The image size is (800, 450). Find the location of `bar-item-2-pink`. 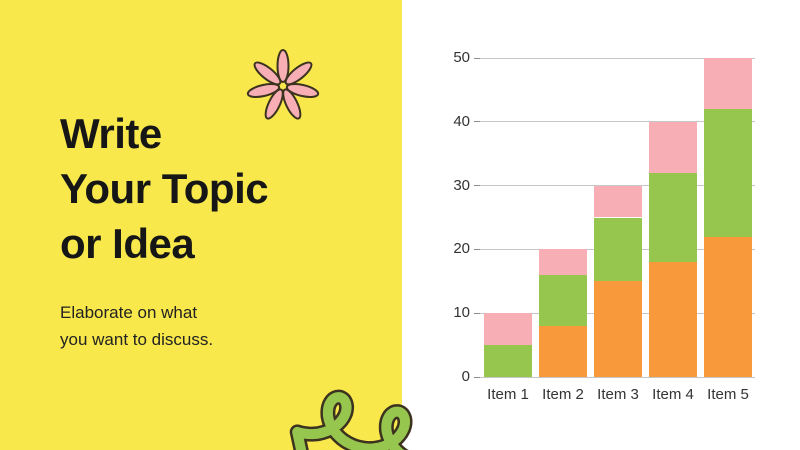

bar-item-2-pink is located at coordinates (562, 262).